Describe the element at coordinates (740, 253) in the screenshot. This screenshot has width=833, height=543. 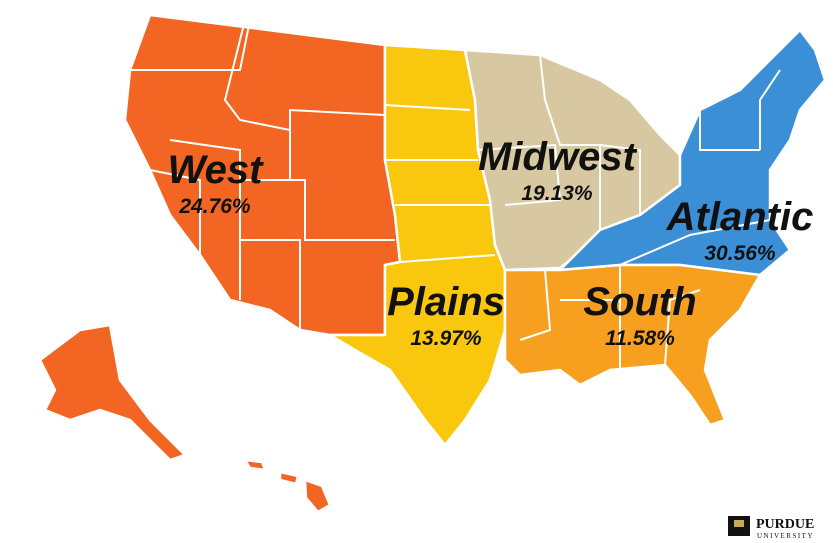
I see `region-share: 30.56%` at that location.